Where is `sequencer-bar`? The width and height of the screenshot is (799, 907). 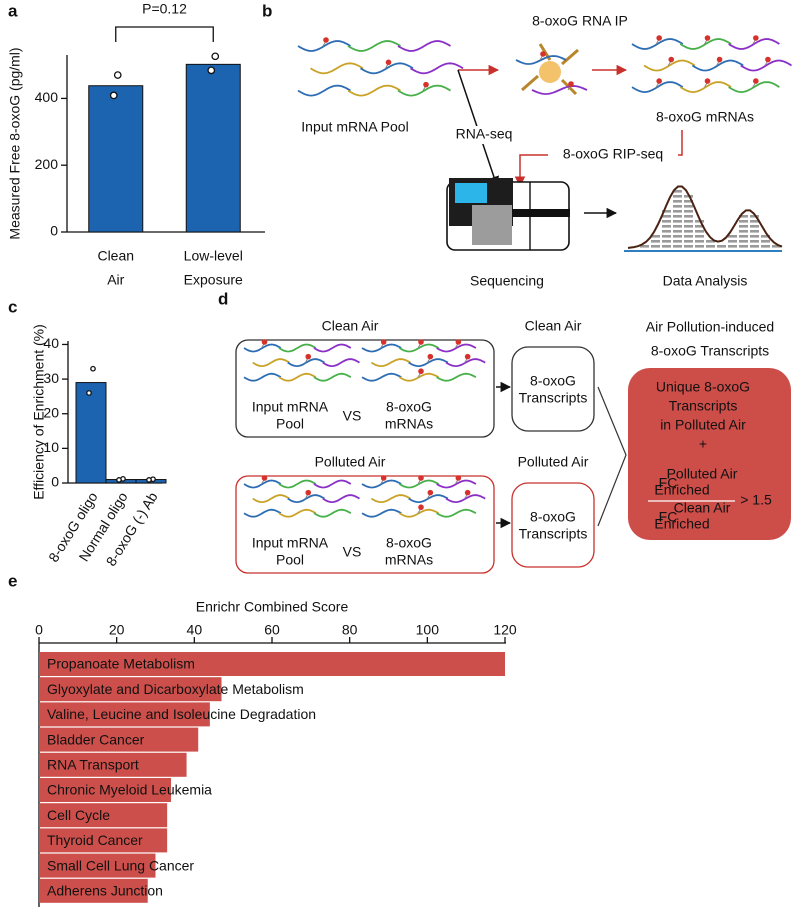
sequencer-bar is located at coordinates (541, 213).